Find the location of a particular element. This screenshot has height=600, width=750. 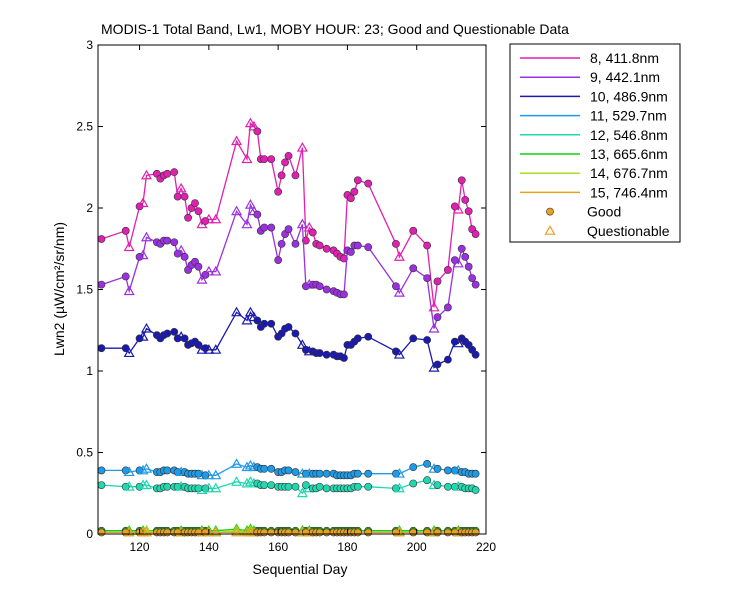

legend-entry: 9, 442.1nm is located at coordinates (590, 77).